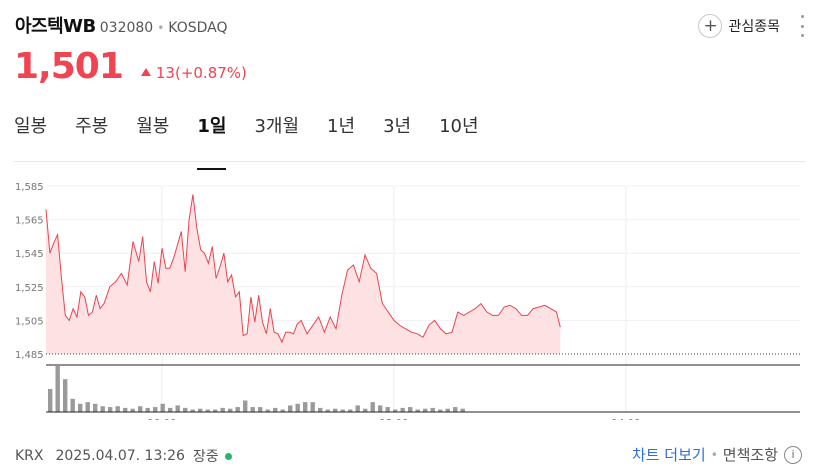 This screenshot has width=820, height=476. I want to click on market-name: KOSDAQ, so click(198, 28).